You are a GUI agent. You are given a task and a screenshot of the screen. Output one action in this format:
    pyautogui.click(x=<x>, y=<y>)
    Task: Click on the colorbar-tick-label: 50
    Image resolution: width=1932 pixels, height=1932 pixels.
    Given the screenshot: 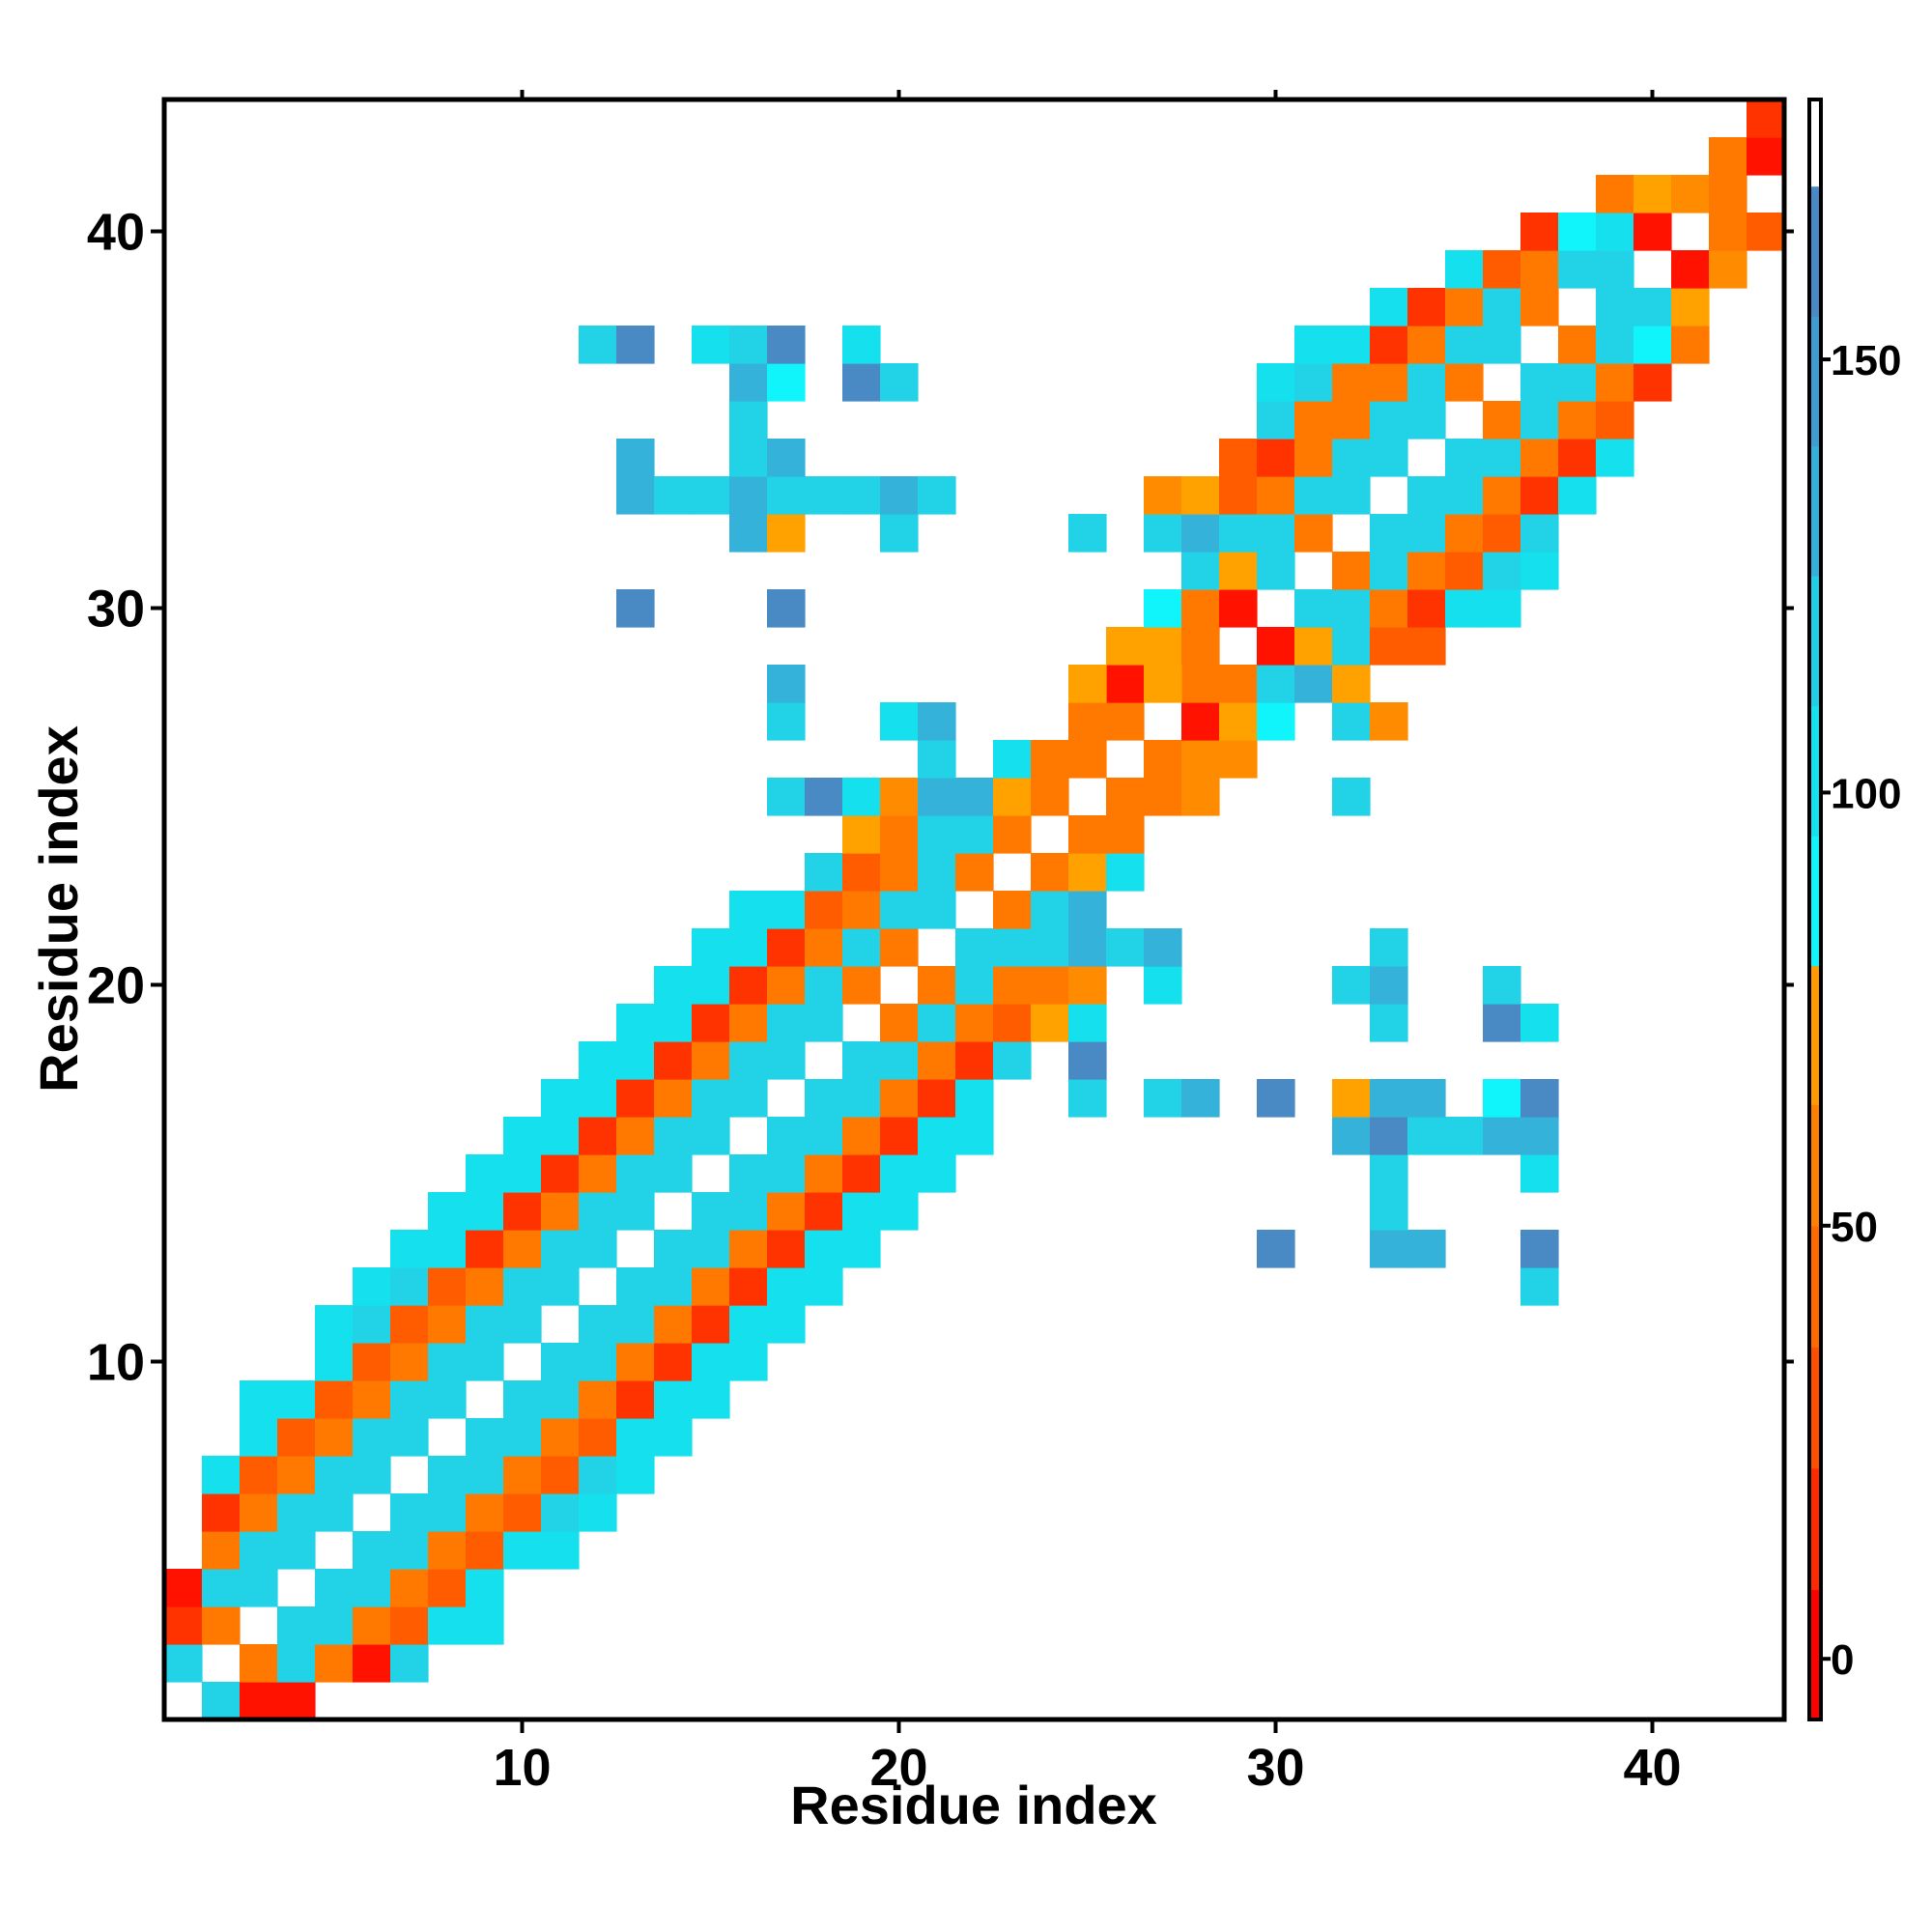 What is the action you would take?
    pyautogui.click(x=1854, y=1227)
    